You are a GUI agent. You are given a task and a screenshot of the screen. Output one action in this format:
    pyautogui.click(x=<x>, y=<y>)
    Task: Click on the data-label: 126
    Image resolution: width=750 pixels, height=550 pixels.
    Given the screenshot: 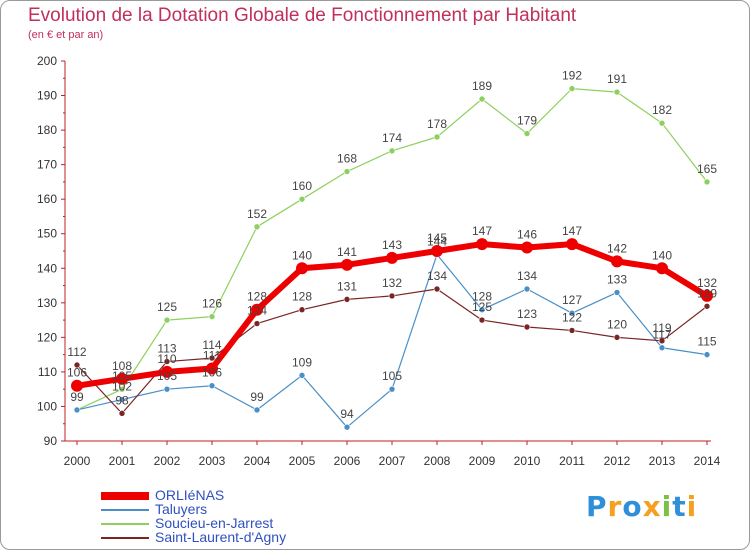 What is the action you would take?
    pyautogui.click(x=212, y=304)
    